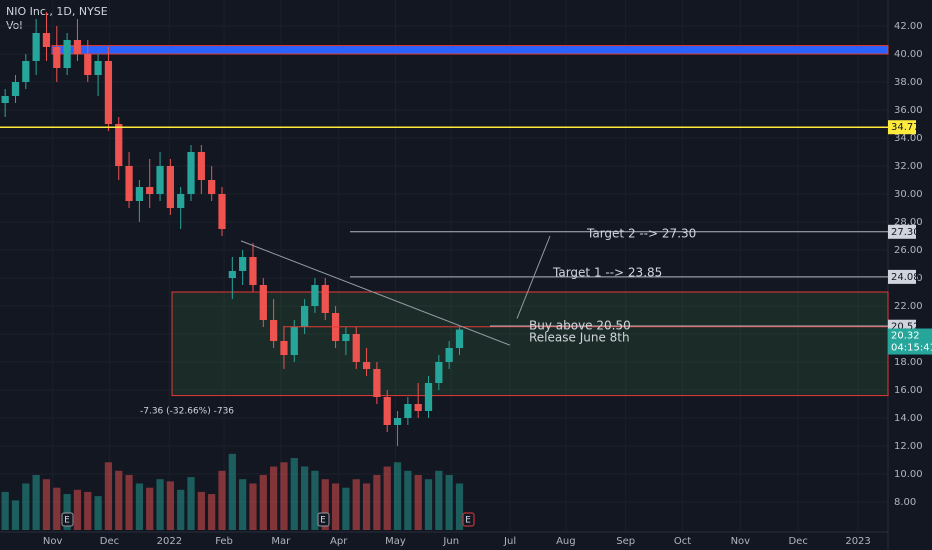 The width and height of the screenshot is (932, 550). What do you see at coordinates (857, 541) in the screenshot?
I see `x-tick-label: 2023` at bounding box center [857, 541].